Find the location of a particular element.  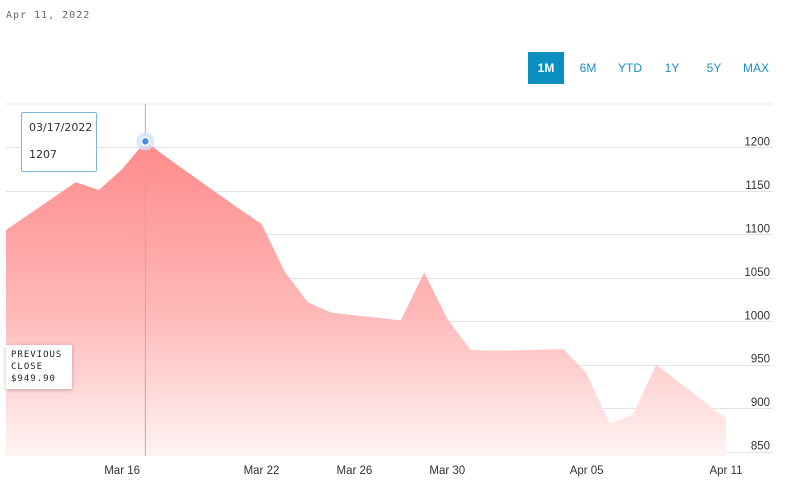

x-tick-label: Apr 05 is located at coordinates (587, 471).